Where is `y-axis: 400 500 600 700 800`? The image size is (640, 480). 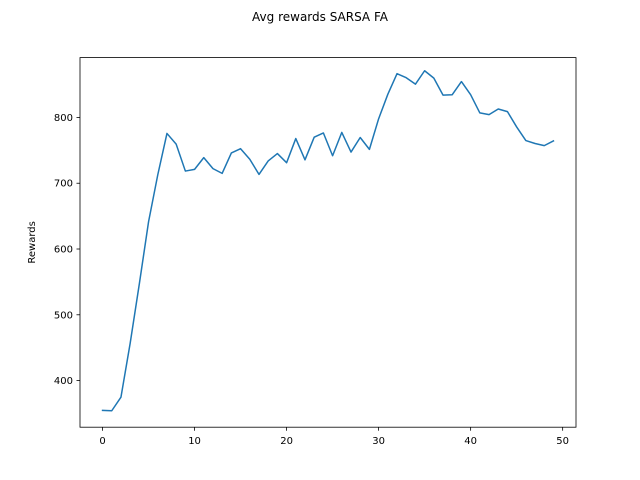
y-axis: 400 500 600 700 800 is located at coordinates (67, 250).